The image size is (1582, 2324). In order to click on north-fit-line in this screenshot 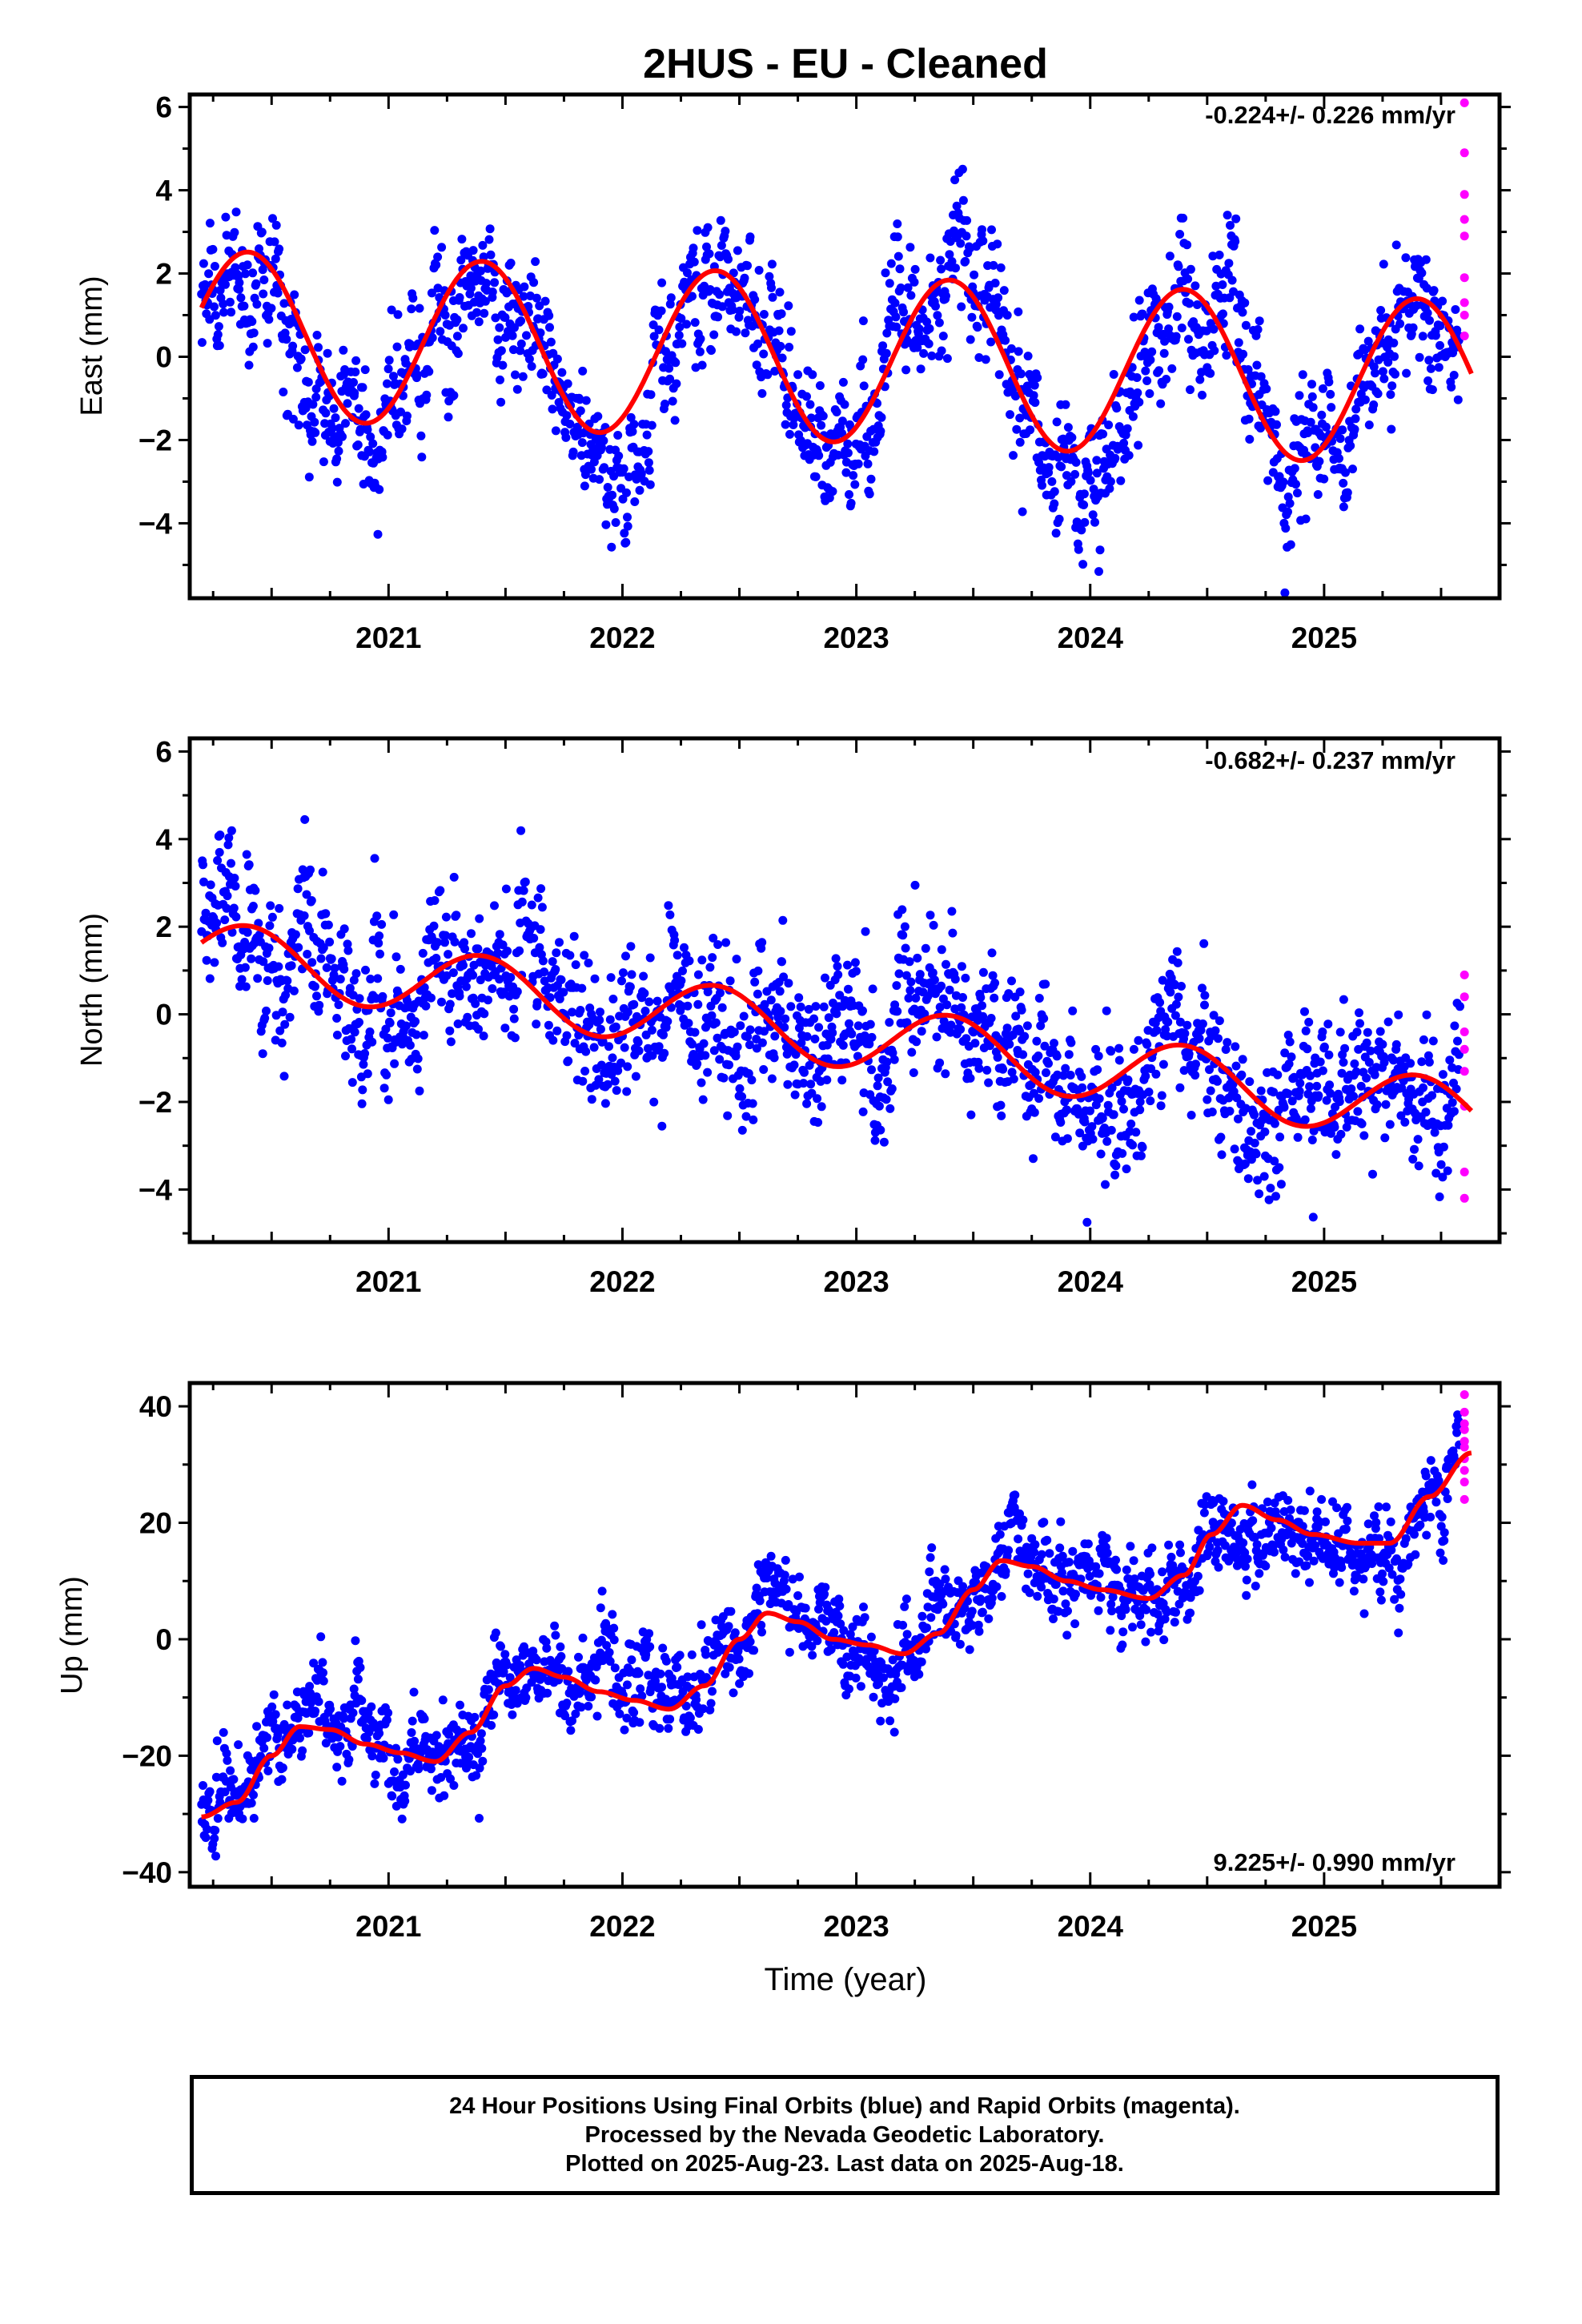, I will do `click(837, 1026)`.